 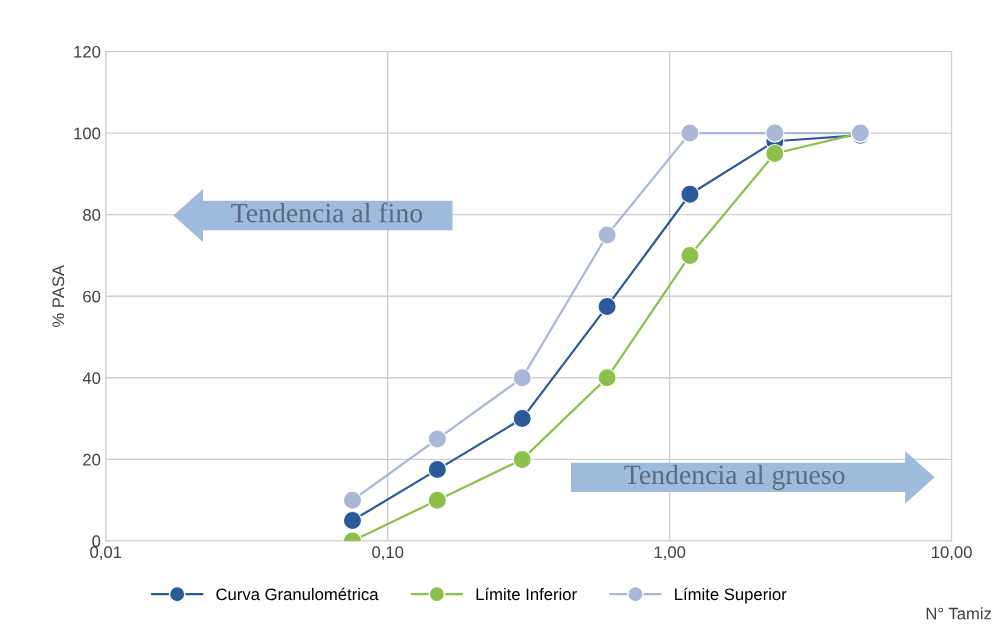 What do you see at coordinates (92, 296) in the screenshot?
I see `y-tick-label: 60` at bounding box center [92, 296].